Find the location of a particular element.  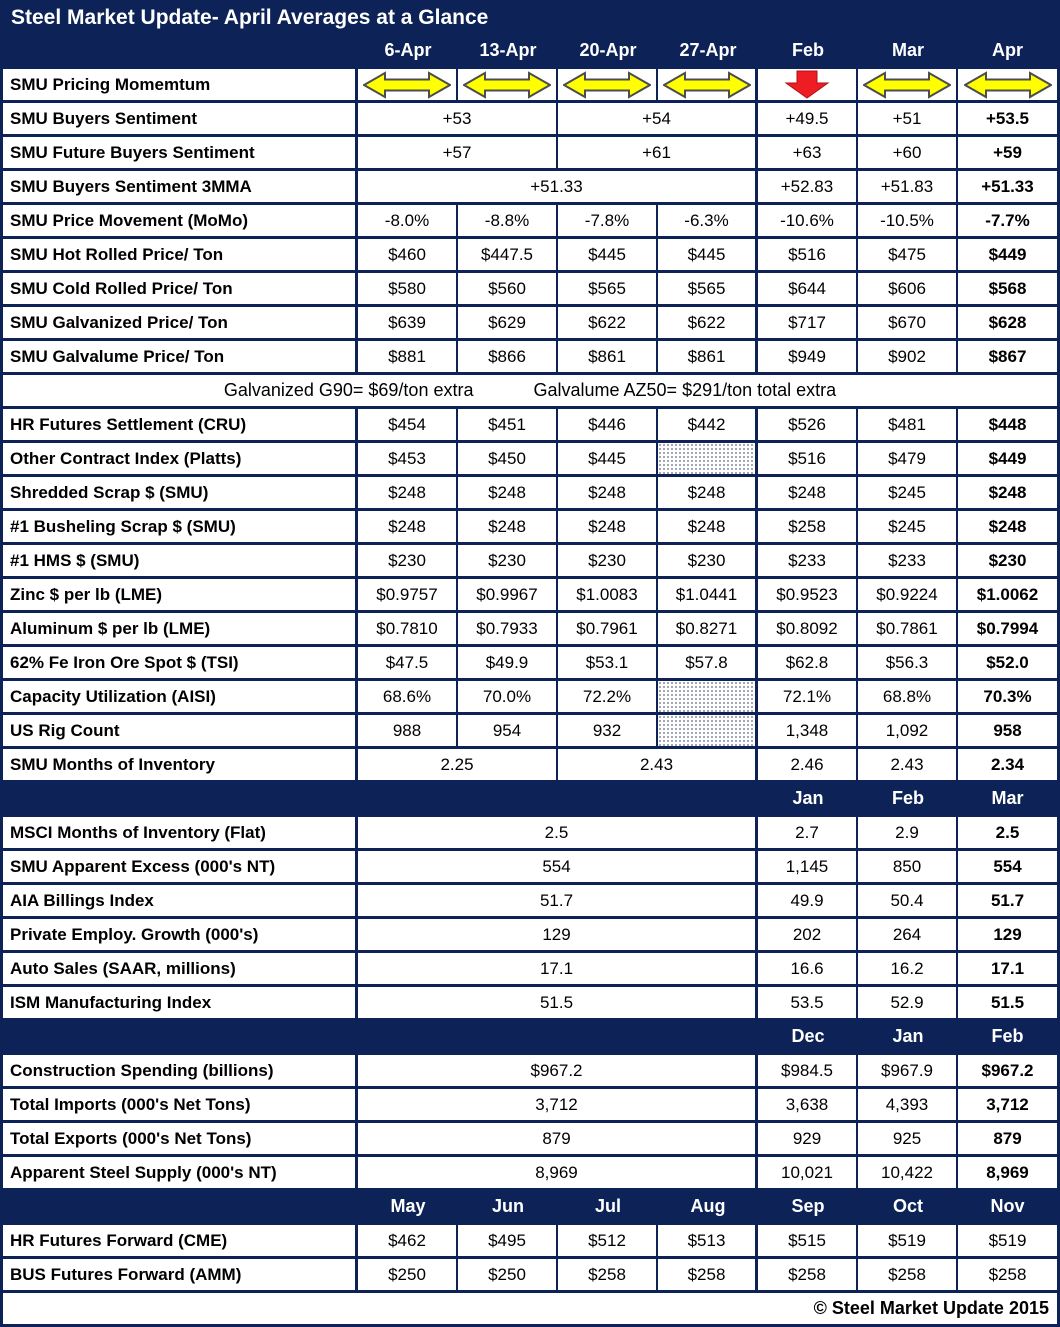

row-label: US Rig Count is located at coordinates (180, 730).